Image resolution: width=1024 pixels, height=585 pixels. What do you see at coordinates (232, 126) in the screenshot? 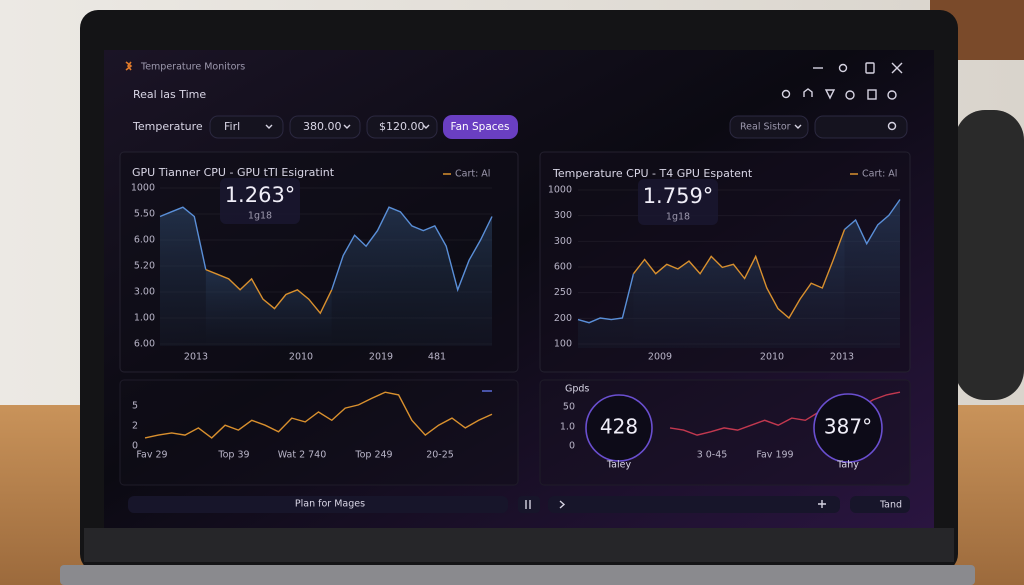
I see `dropdown-value: Firl` at bounding box center [232, 126].